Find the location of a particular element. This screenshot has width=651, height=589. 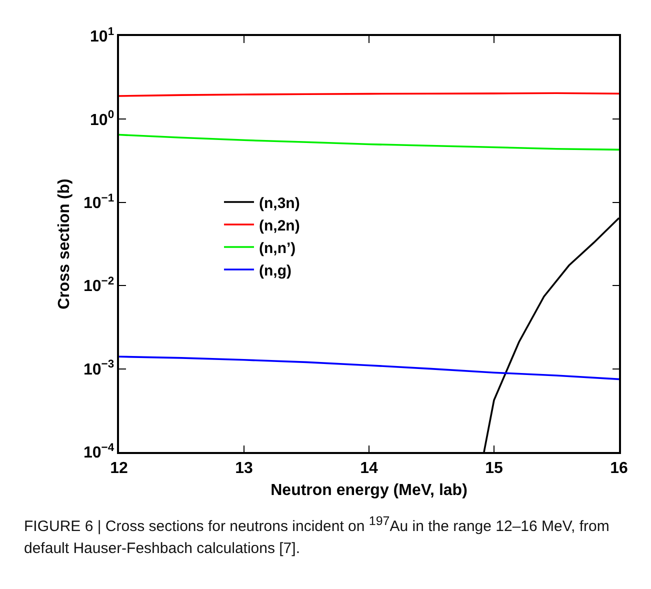

y-tick-label: 10$^{−4}$ is located at coordinates (99, 452).